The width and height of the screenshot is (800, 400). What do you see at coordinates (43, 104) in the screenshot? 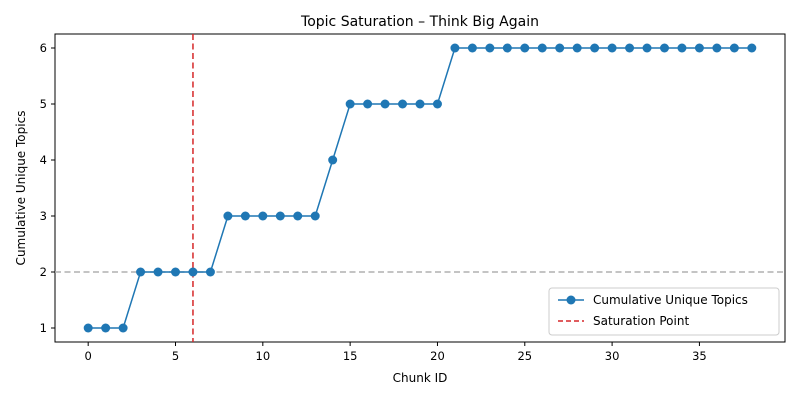
I see `y-tick-label: 5` at bounding box center [43, 104].